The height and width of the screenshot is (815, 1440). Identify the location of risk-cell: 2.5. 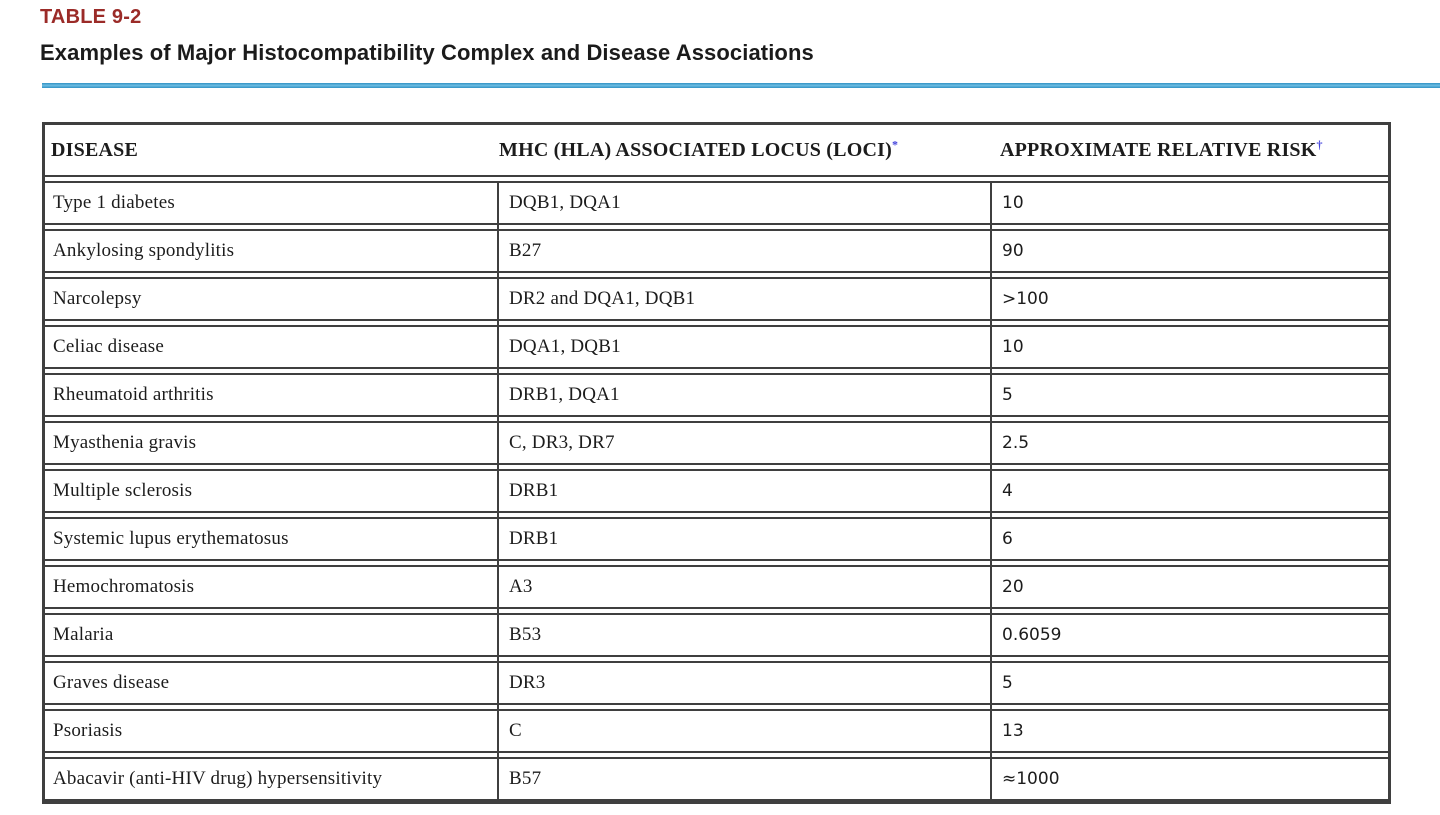
(1016, 443).